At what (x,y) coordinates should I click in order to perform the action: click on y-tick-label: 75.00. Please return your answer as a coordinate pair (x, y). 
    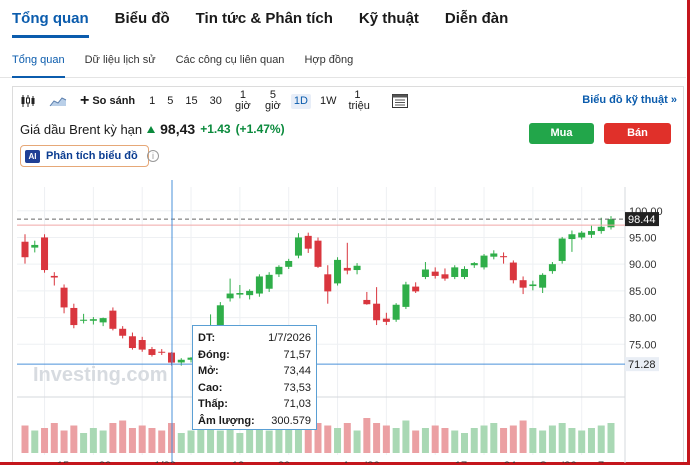
    Looking at the image, I should click on (643, 345).